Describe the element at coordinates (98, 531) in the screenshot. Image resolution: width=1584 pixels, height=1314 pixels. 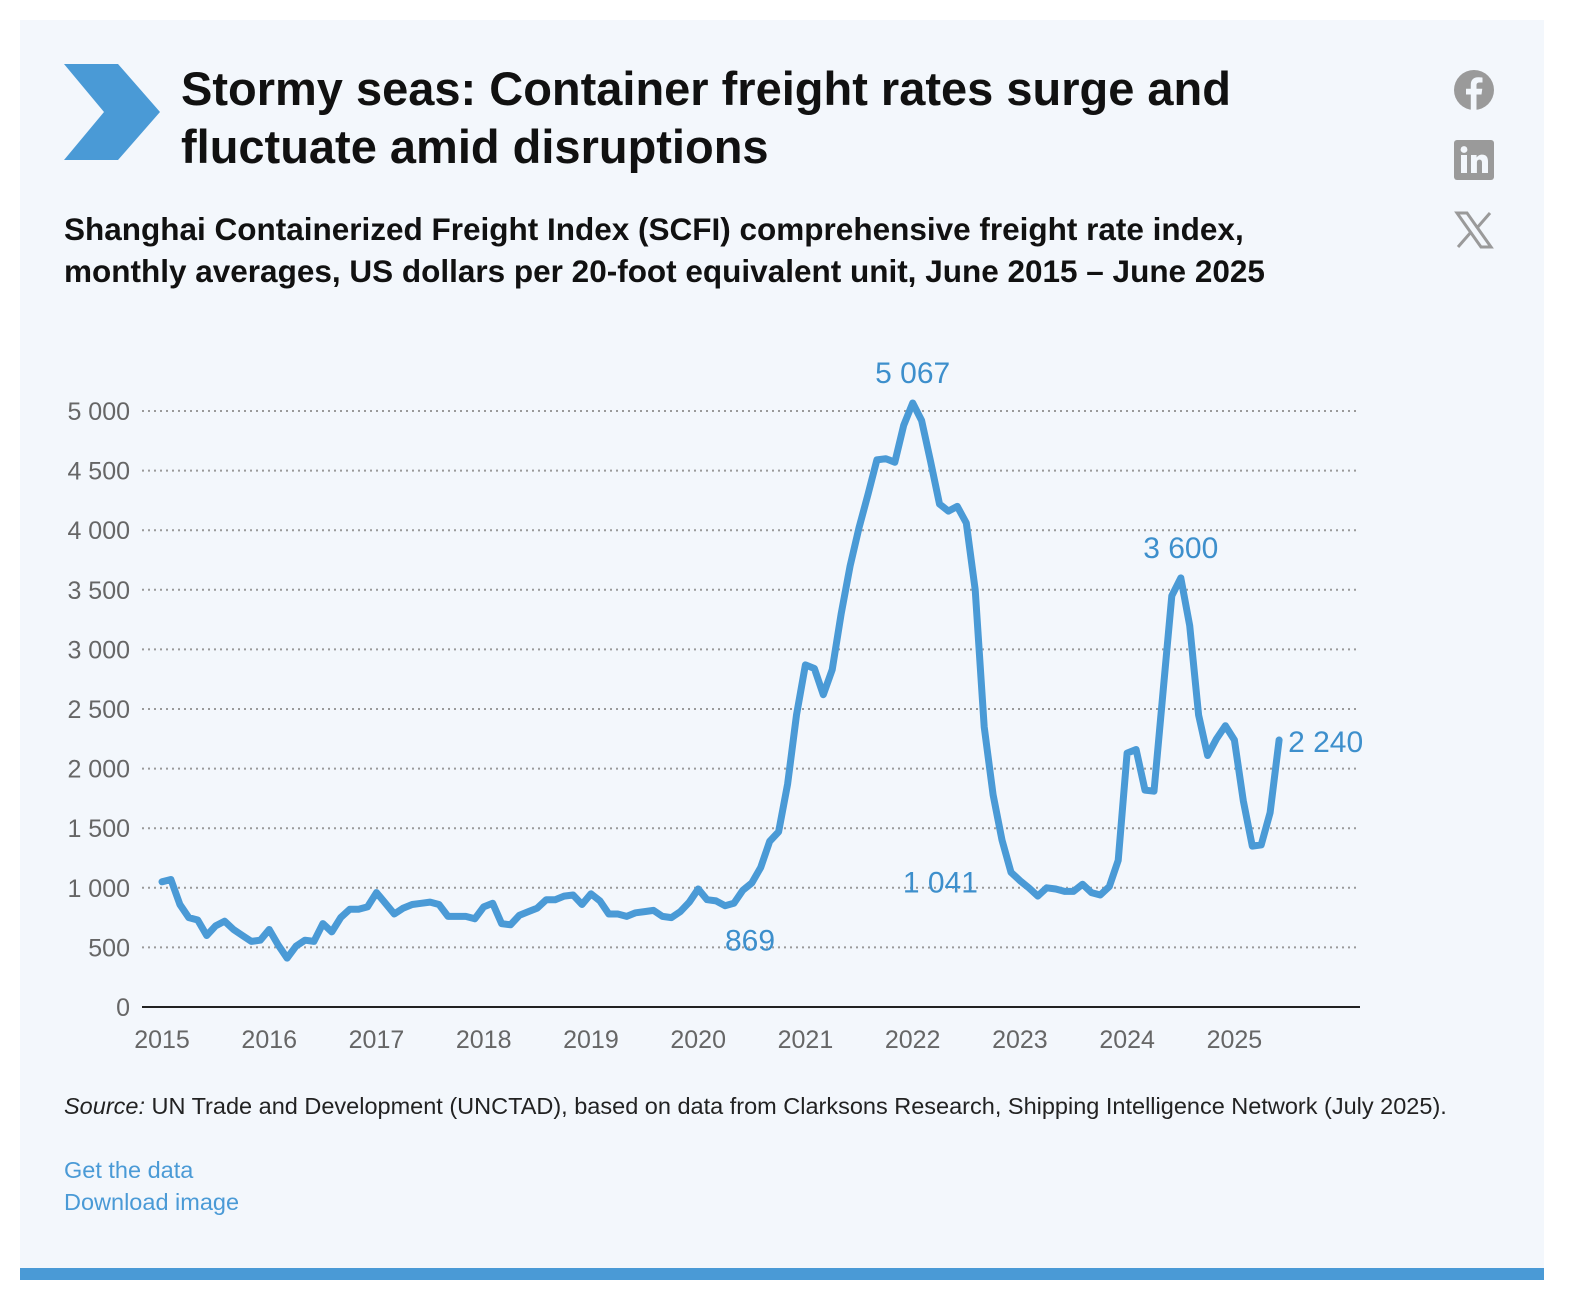
I see `y-tick-label: 4 000` at that location.